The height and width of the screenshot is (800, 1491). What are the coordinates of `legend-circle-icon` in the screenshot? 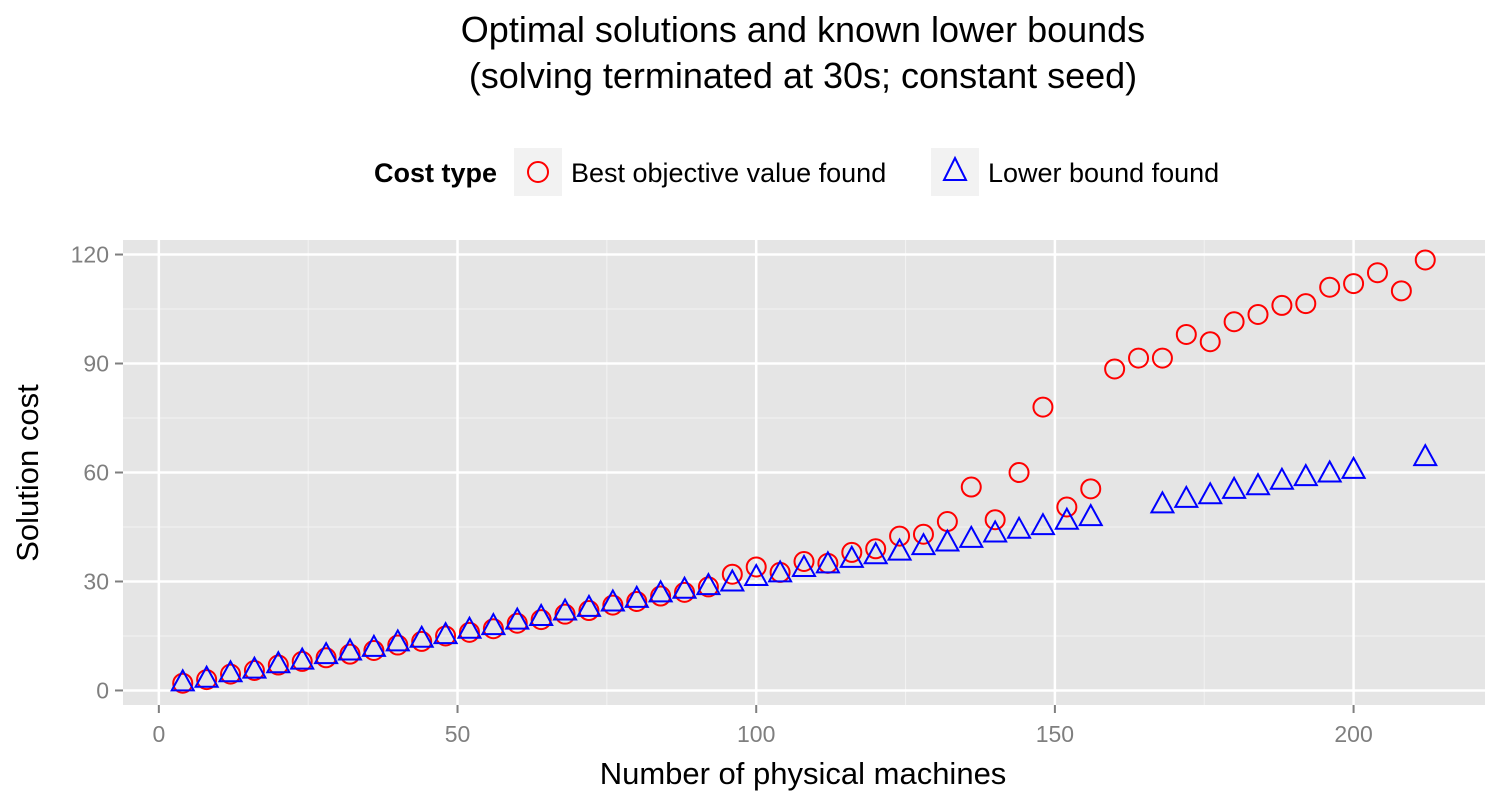 It's located at (538, 172).